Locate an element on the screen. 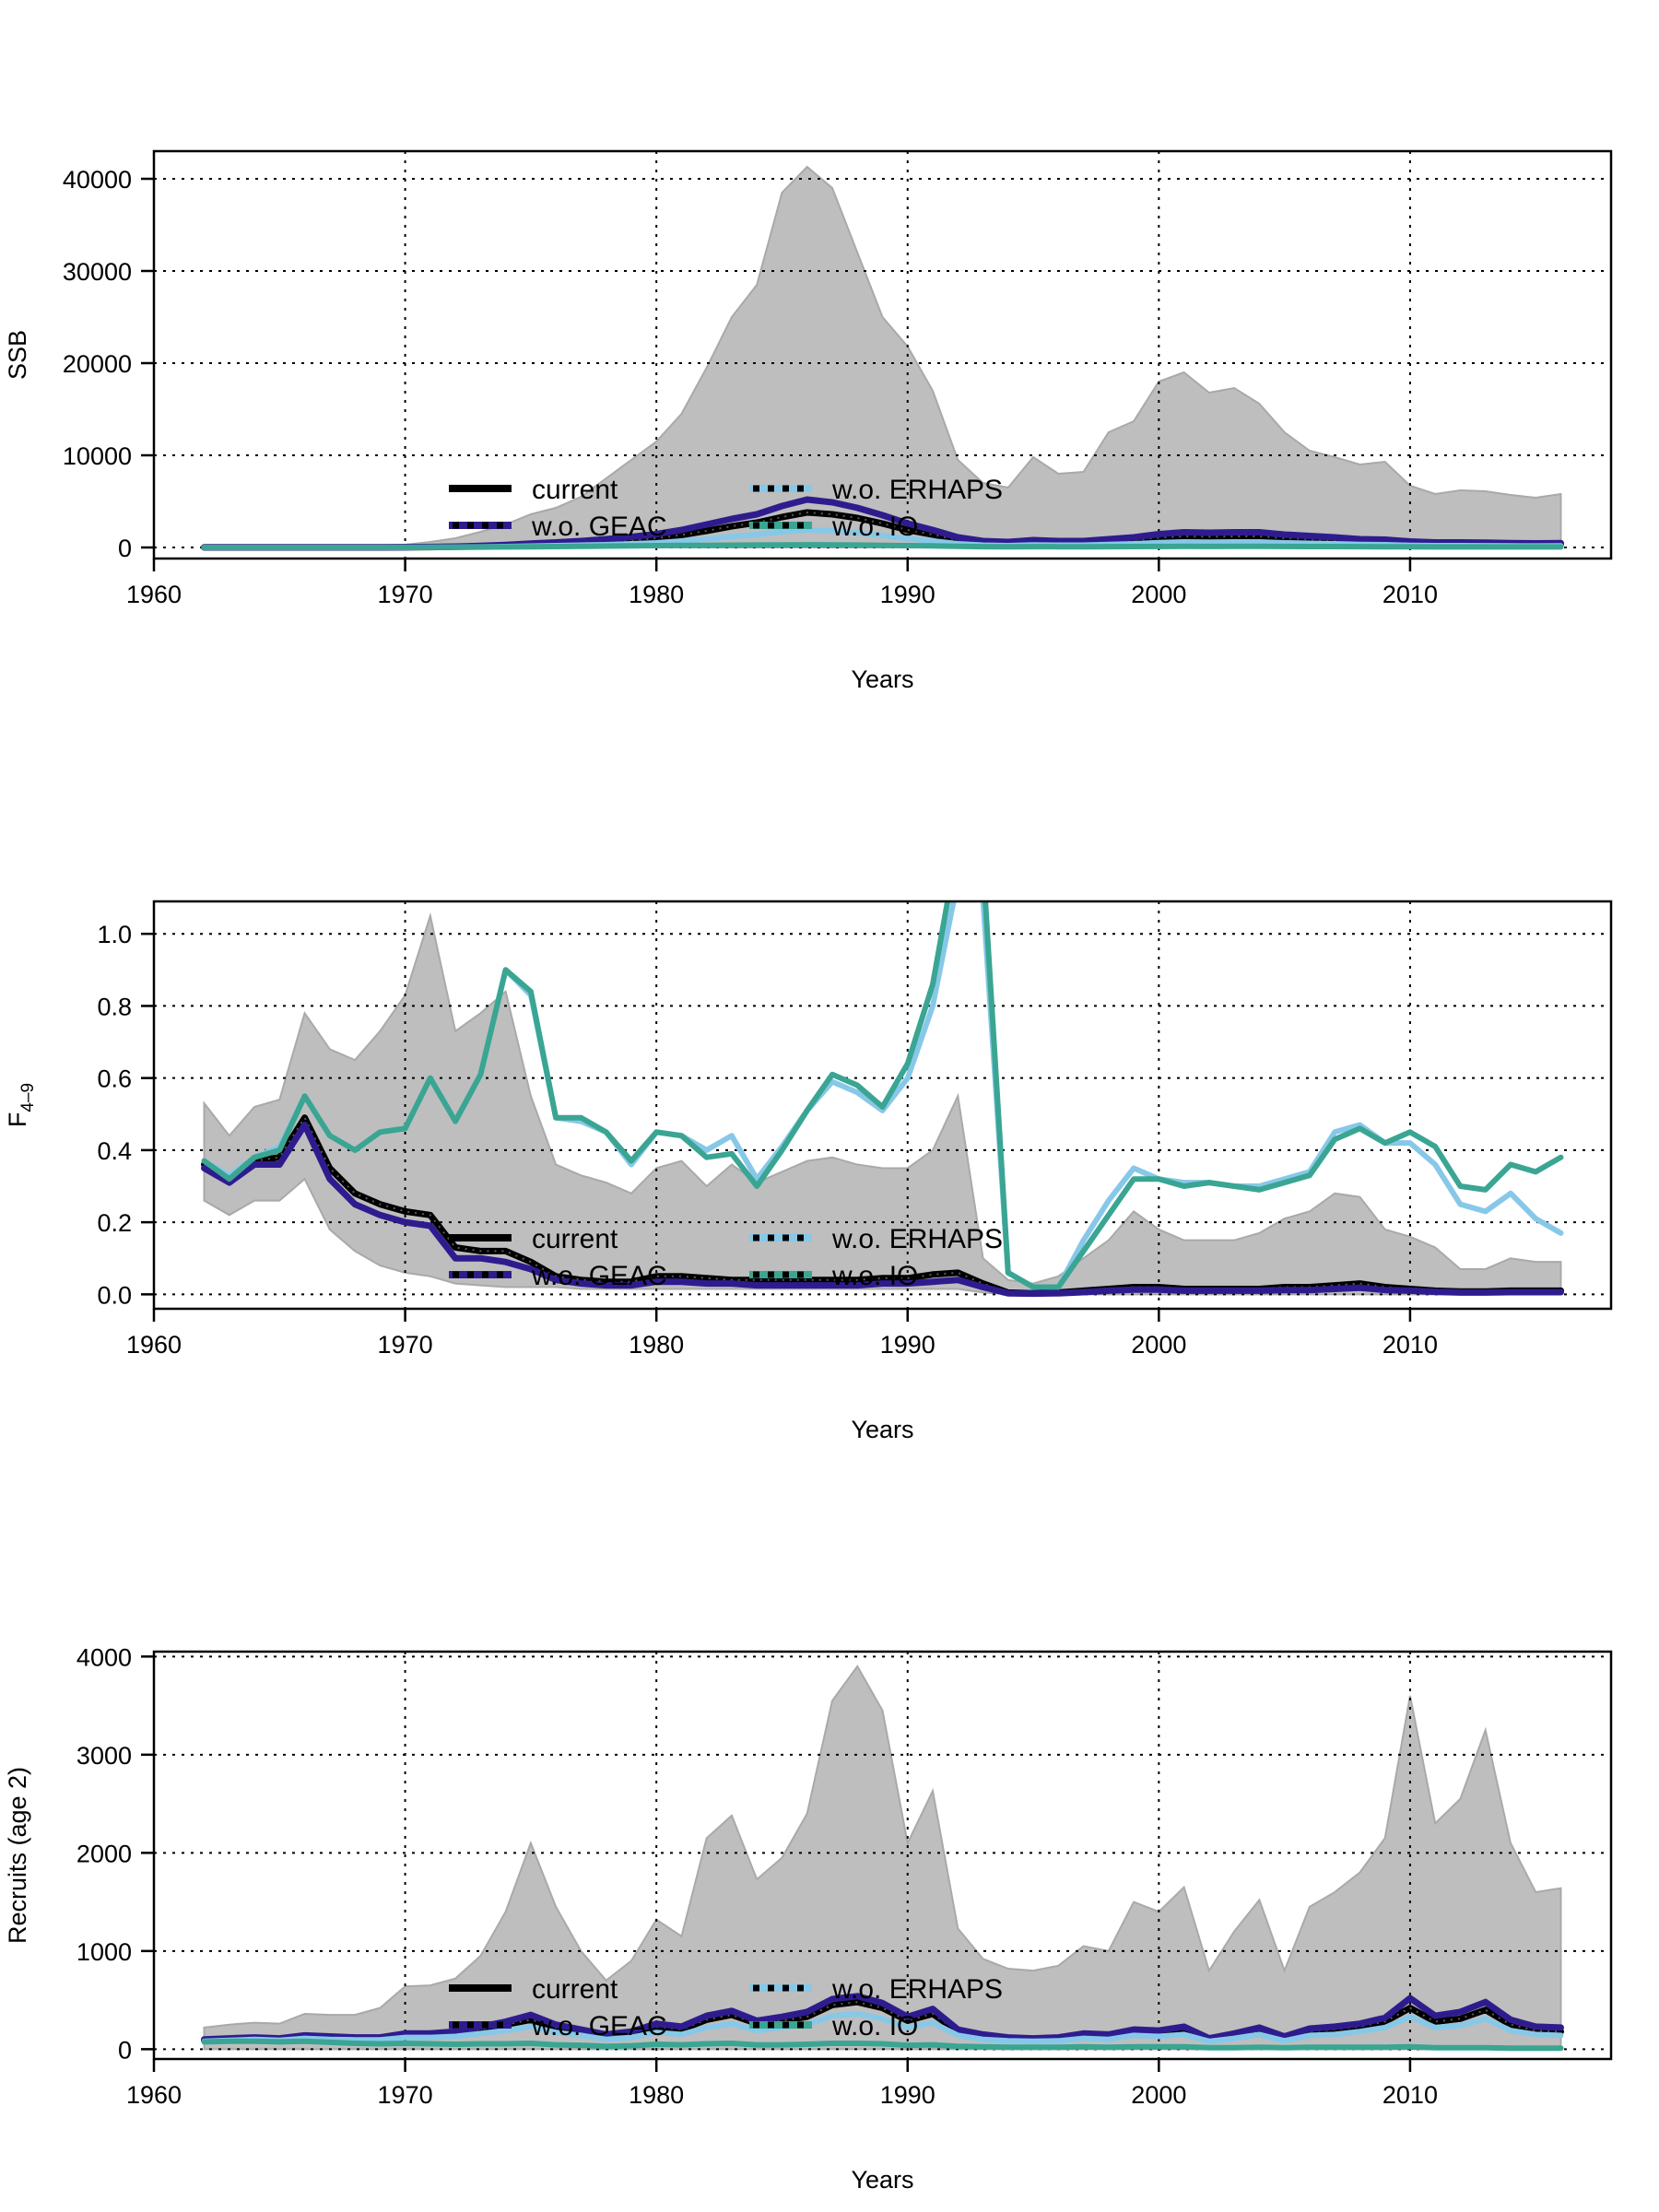  series-line-w-o-erhaps is located at coordinates (882, 2027).